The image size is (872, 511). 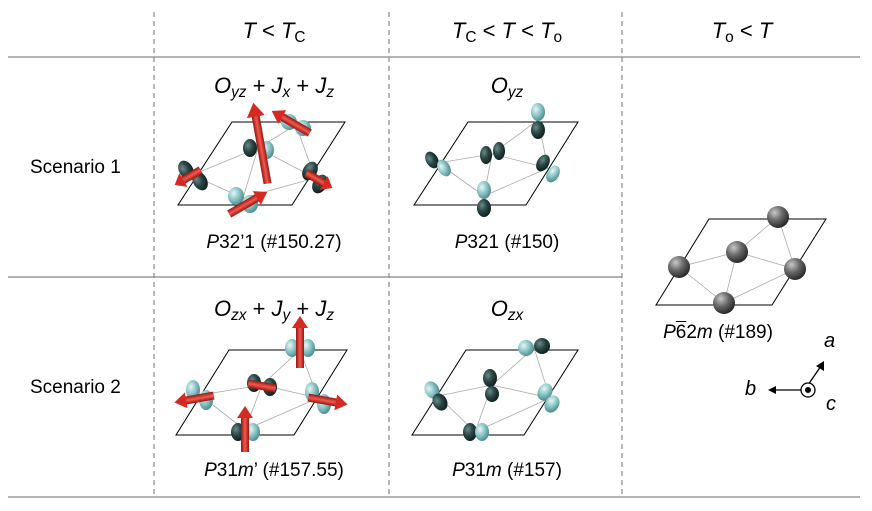 What do you see at coordinates (507, 310) in the screenshot?
I see `formula-s2-orbital: Ozx` at bounding box center [507, 310].